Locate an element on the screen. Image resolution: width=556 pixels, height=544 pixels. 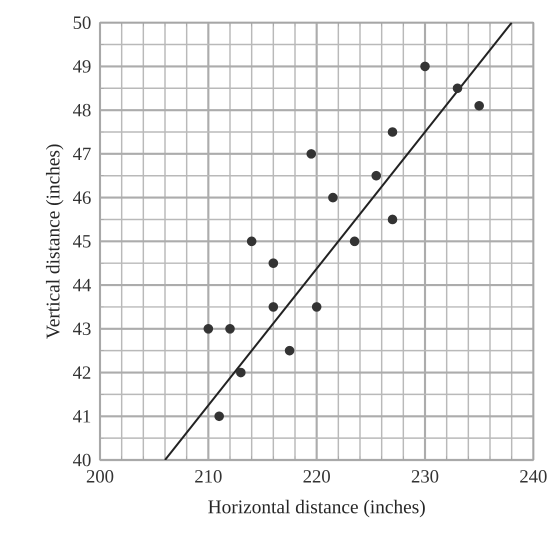
y-tick-label: 44 is located at coordinates (82, 285).